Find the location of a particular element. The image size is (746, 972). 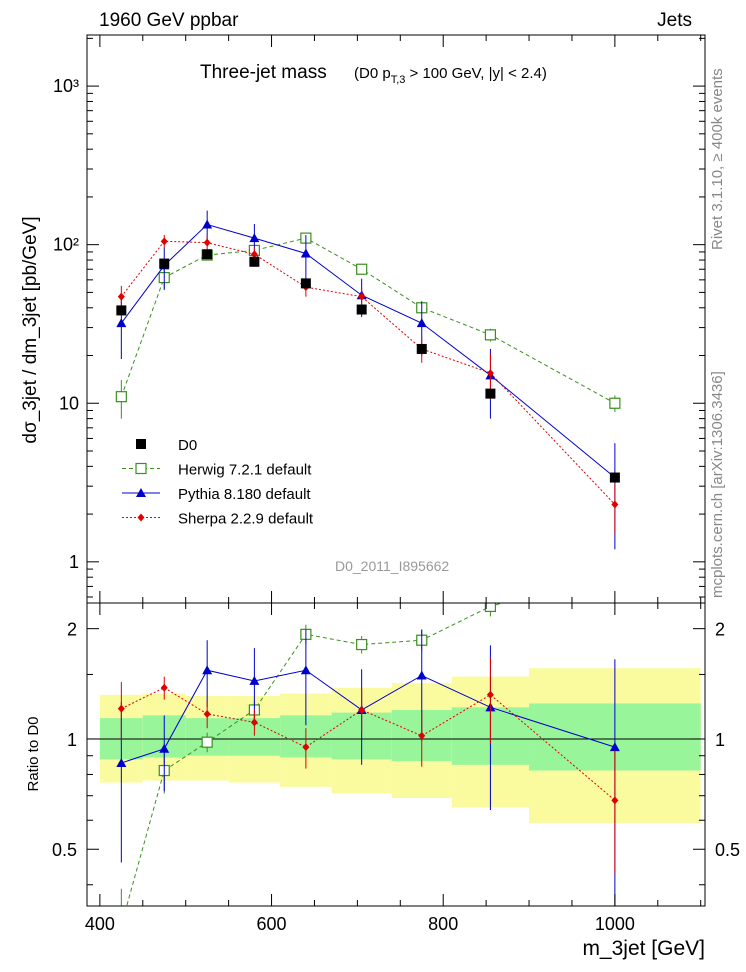

y-tick-label: 10³ is located at coordinates (66, 86).